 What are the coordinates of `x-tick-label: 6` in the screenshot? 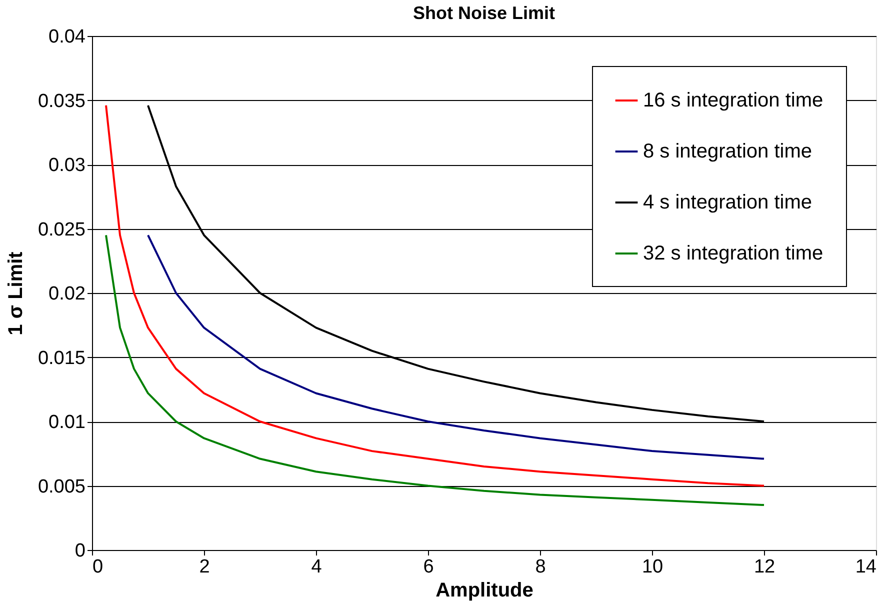 It's located at (428, 567).